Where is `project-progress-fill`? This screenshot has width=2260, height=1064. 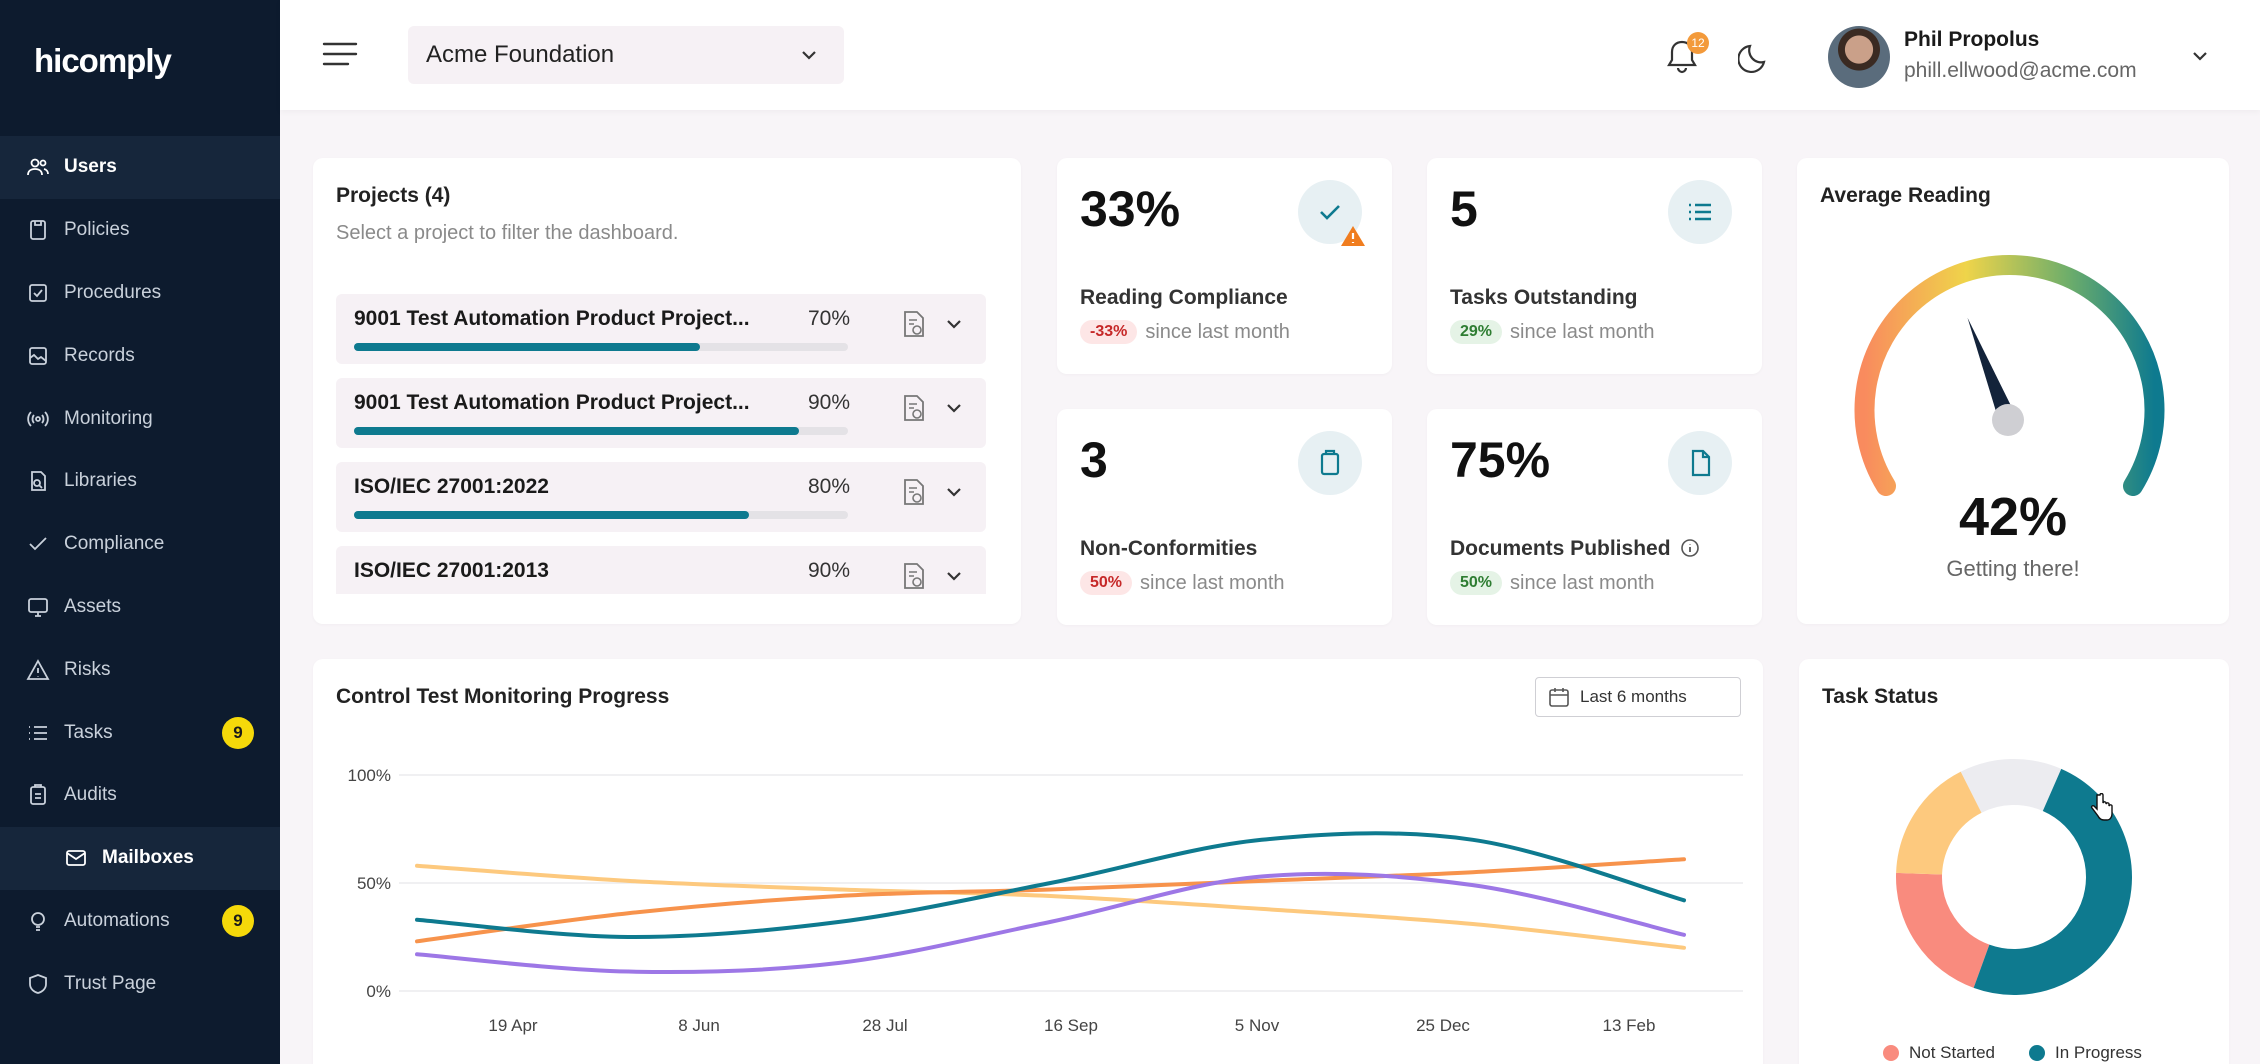
project-progress-fill is located at coordinates (576, 431).